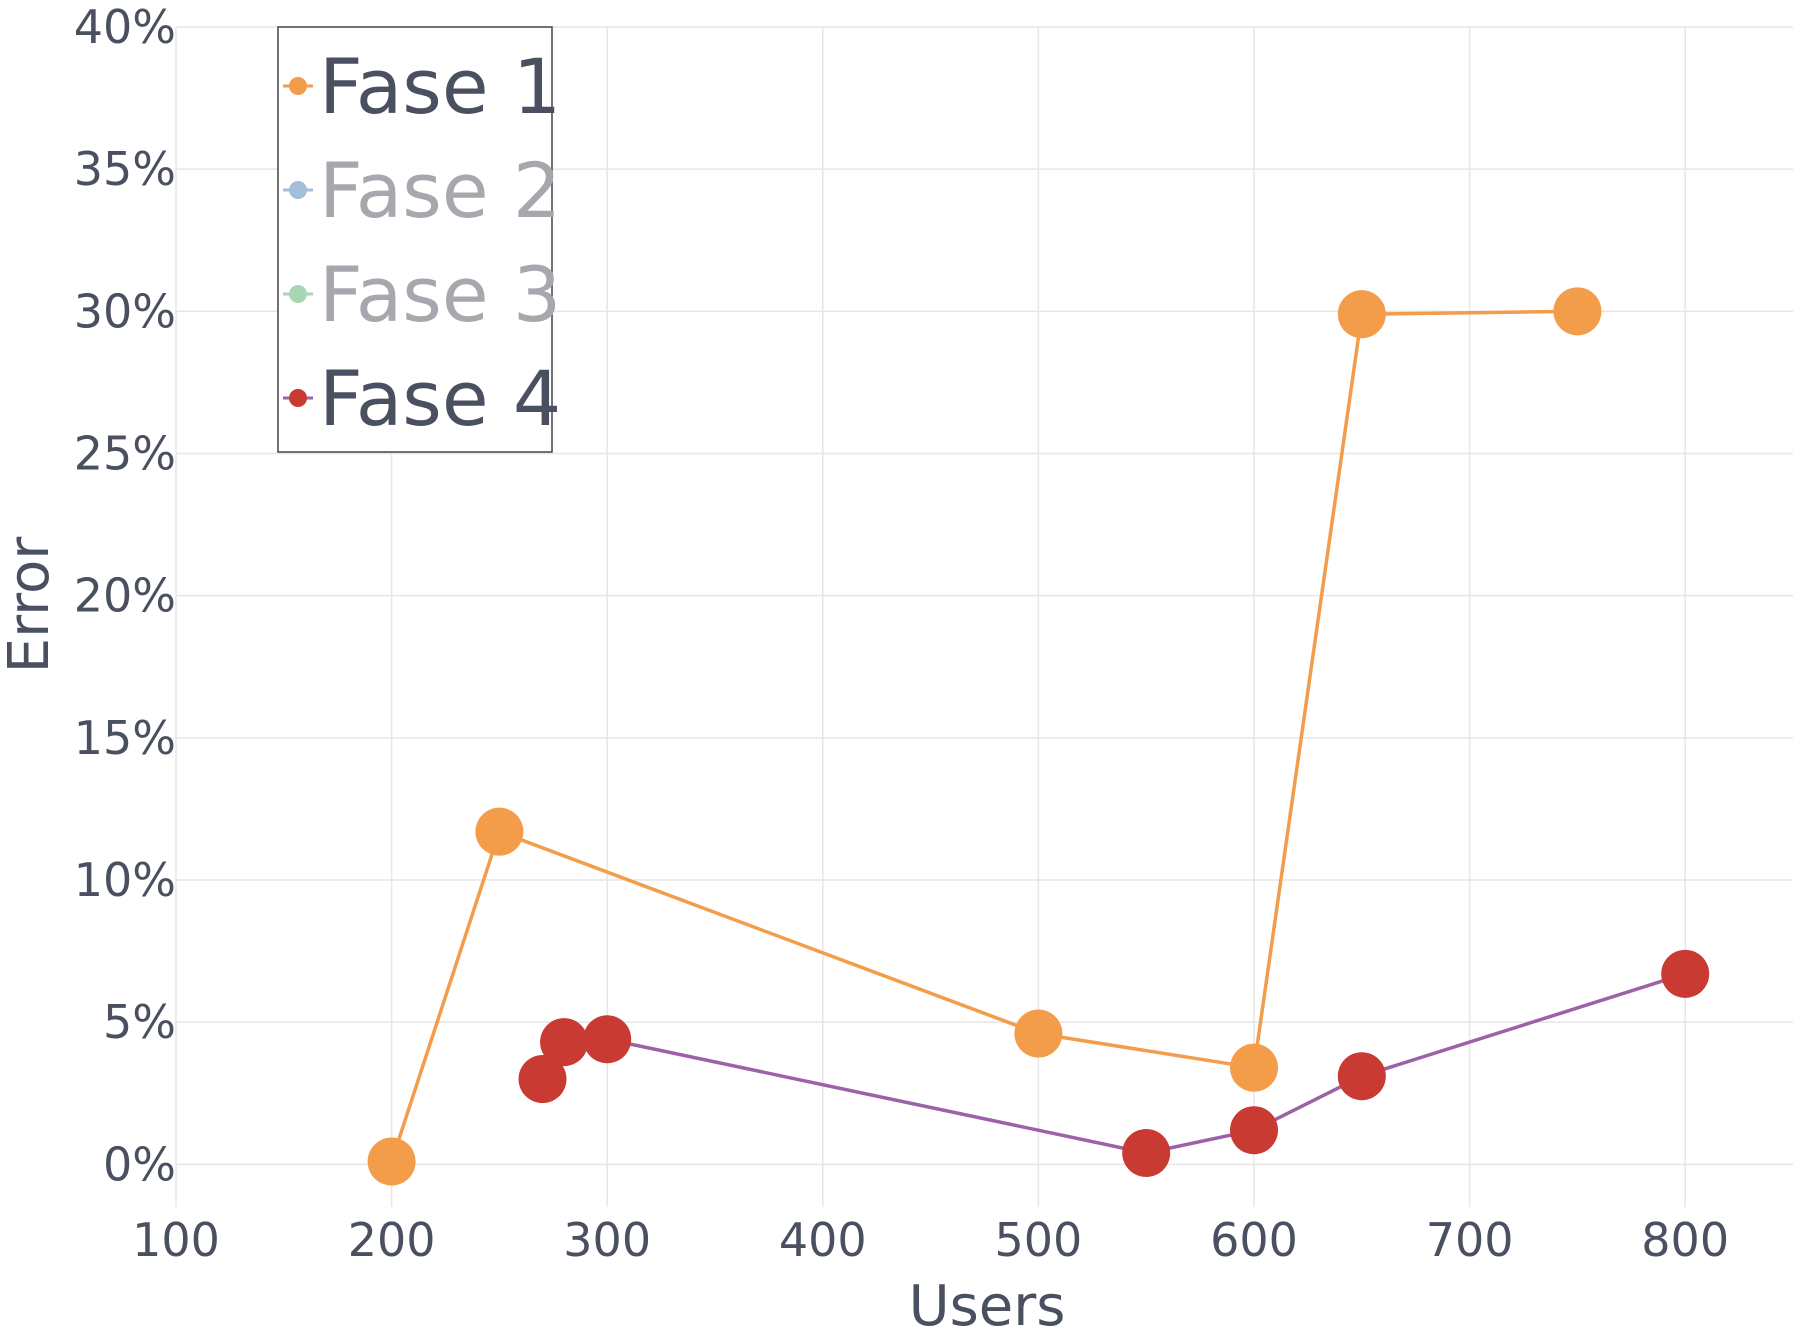 The image size is (1793, 1326). Describe the element at coordinates (1038, 1240) in the screenshot. I see `x-tick-label: 500` at that location.